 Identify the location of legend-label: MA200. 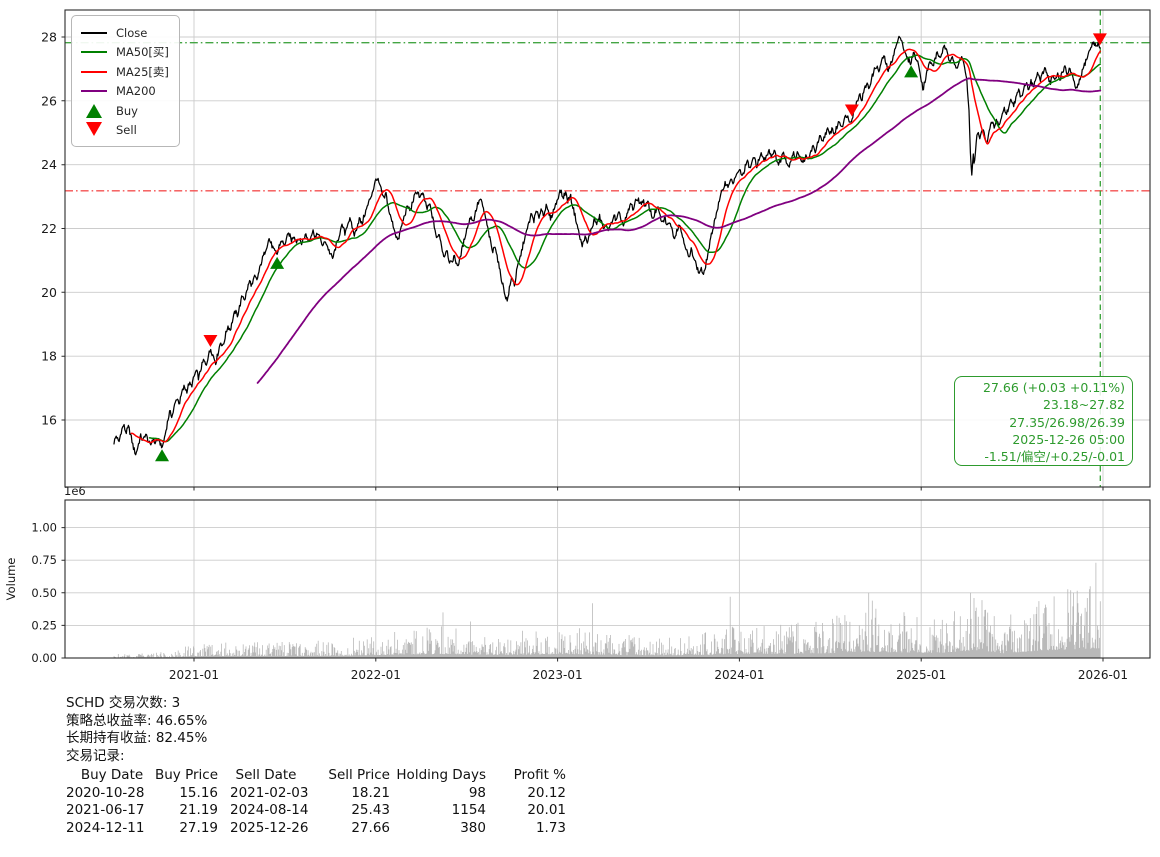
(136, 91).